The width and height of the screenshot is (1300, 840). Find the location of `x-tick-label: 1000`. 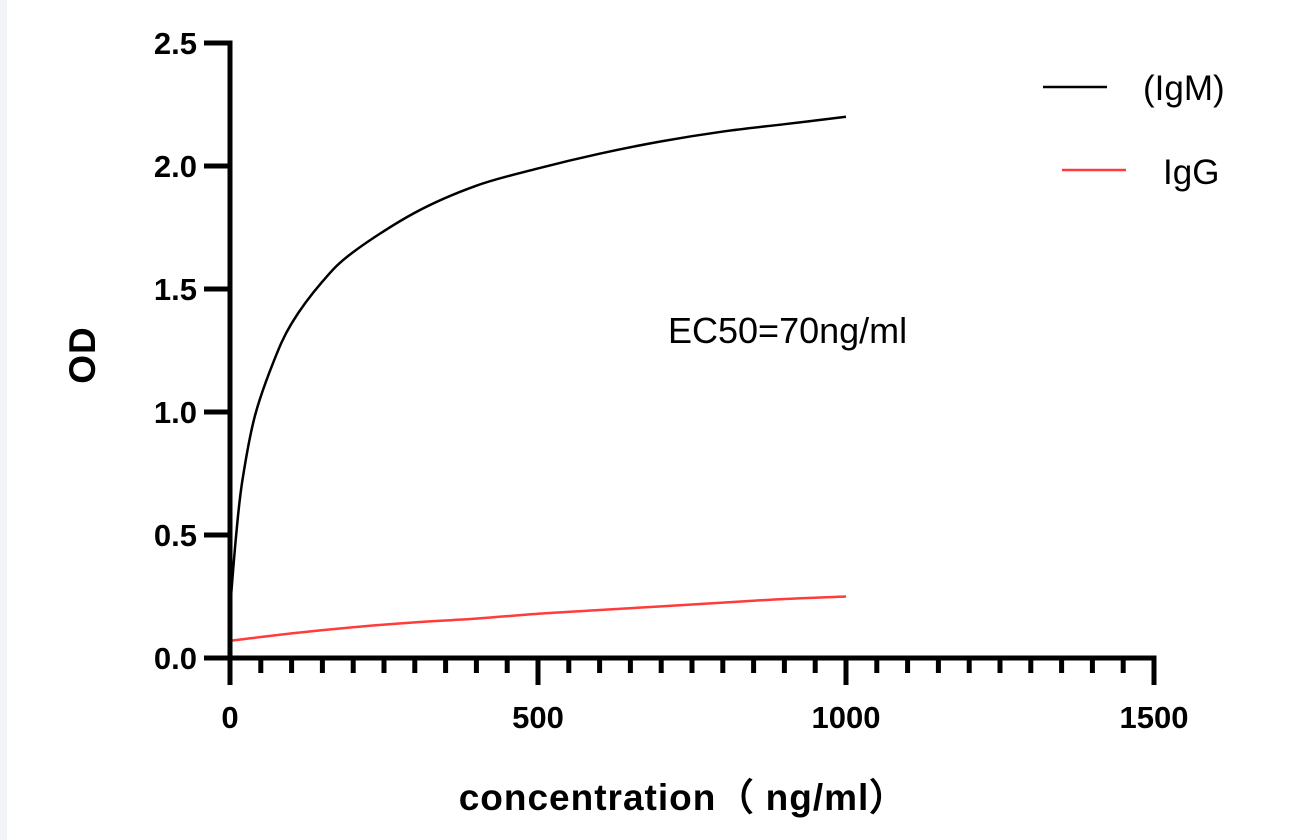

x-tick-label: 1000 is located at coordinates (846, 717).